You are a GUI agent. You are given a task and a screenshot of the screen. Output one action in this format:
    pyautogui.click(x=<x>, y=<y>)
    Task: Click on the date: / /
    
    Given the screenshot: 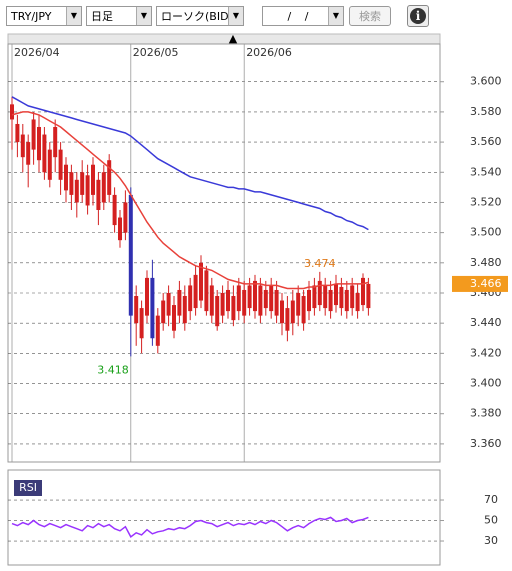 What is the action you would take?
    pyautogui.click(x=298, y=16)
    